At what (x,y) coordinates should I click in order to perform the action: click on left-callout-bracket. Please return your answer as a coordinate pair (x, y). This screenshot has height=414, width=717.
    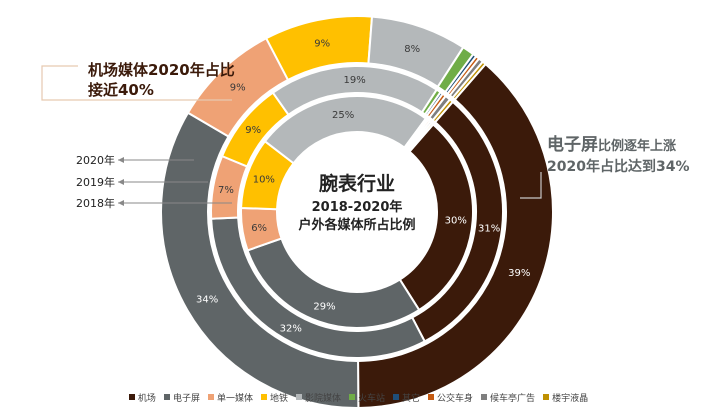
    Looking at the image, I should click on (136, 83).